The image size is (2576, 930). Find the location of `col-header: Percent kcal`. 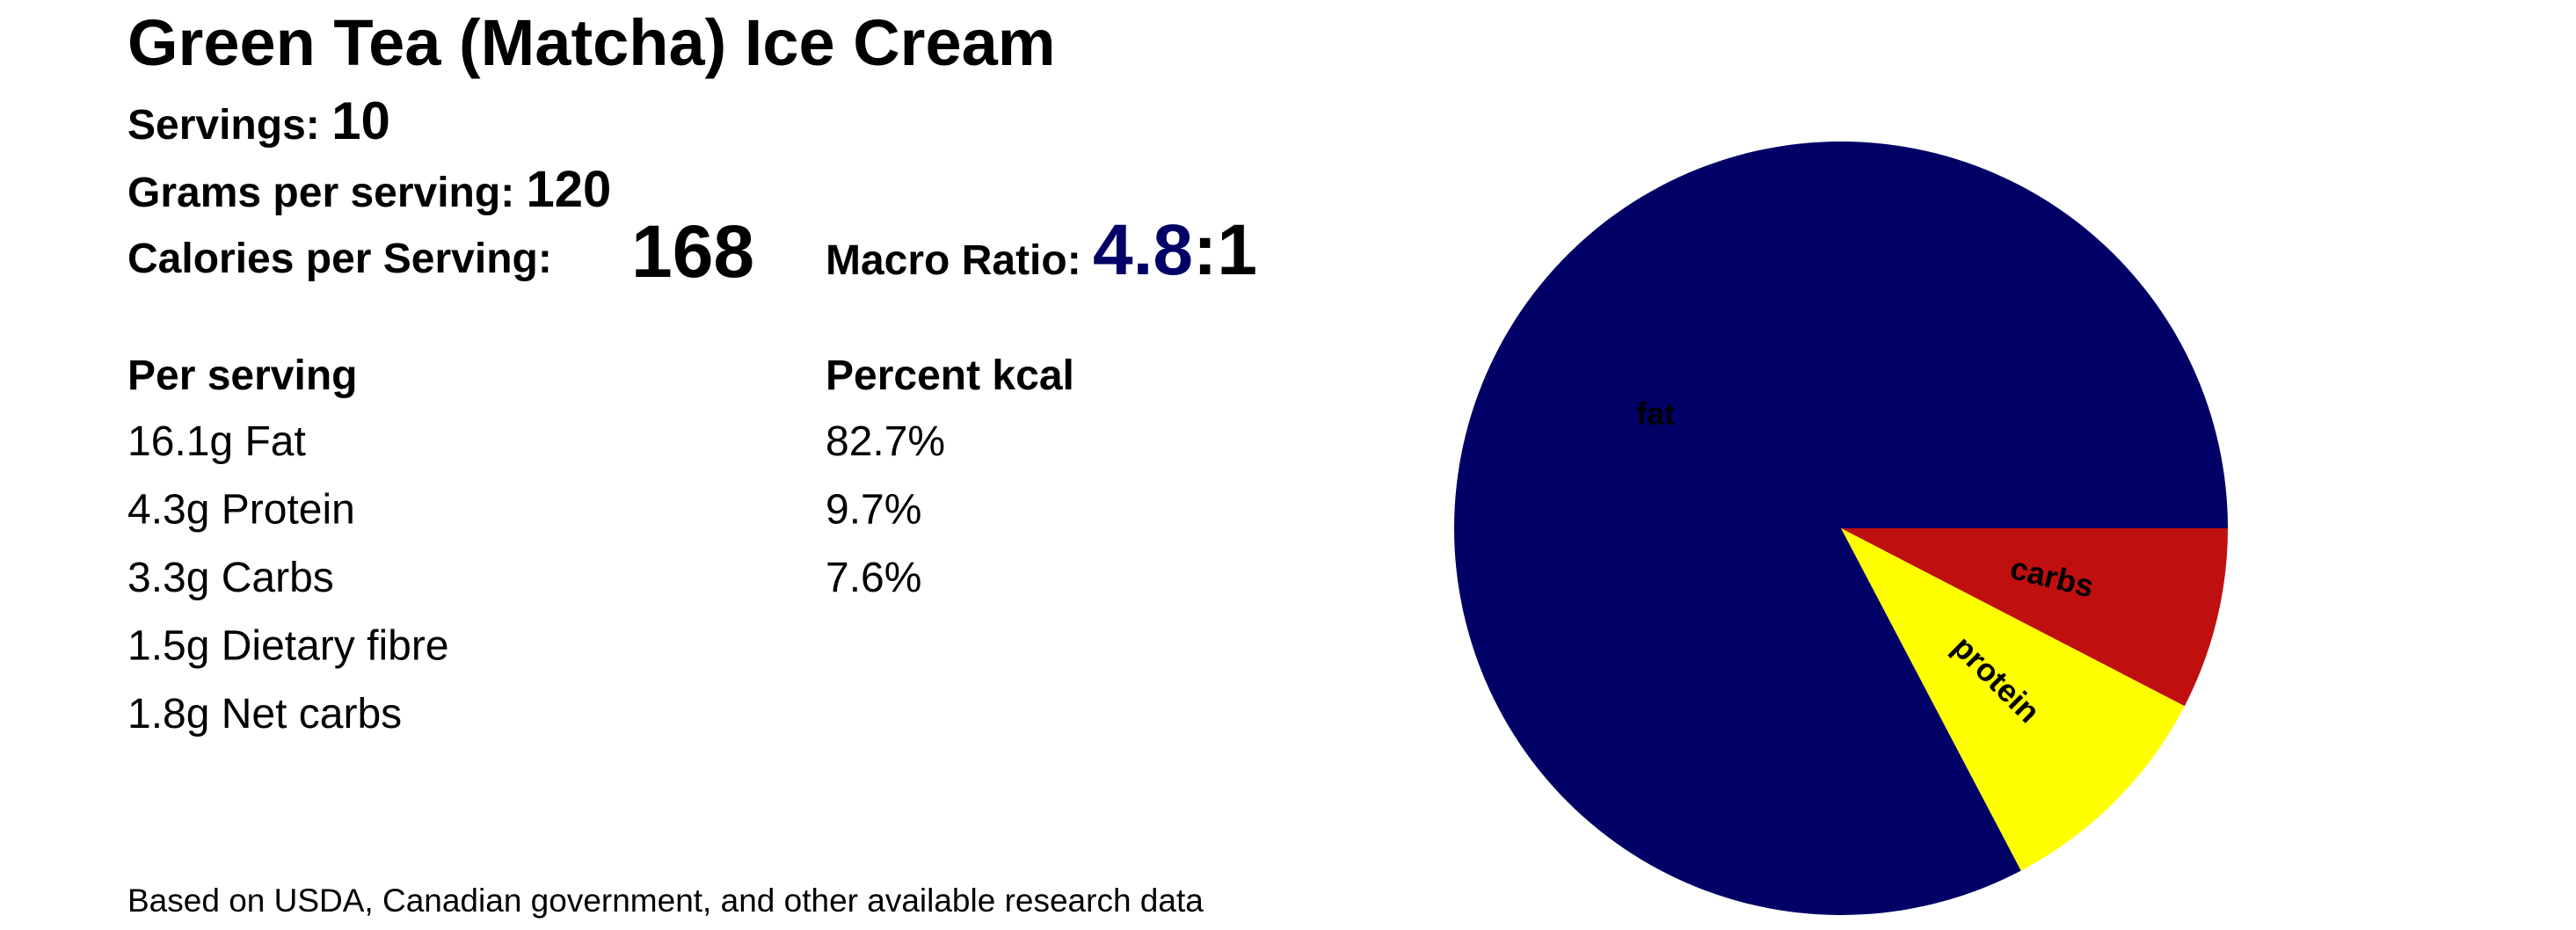

col-header: Percent kcal is located at coordinates (950, 375).